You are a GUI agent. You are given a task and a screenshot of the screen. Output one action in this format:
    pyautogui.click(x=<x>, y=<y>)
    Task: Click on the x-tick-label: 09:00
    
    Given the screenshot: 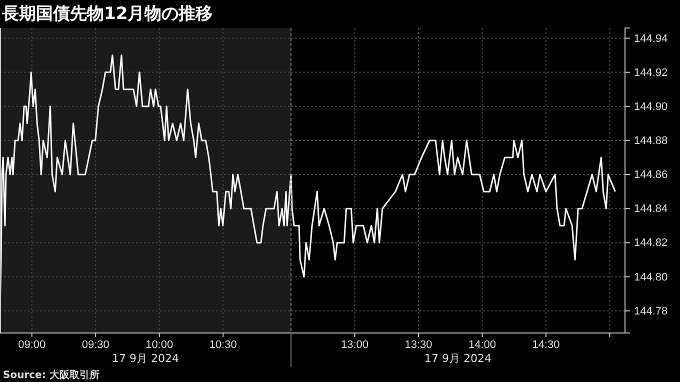 What is the action you would take?
    pyautogui.click(x=32, y=344)
    